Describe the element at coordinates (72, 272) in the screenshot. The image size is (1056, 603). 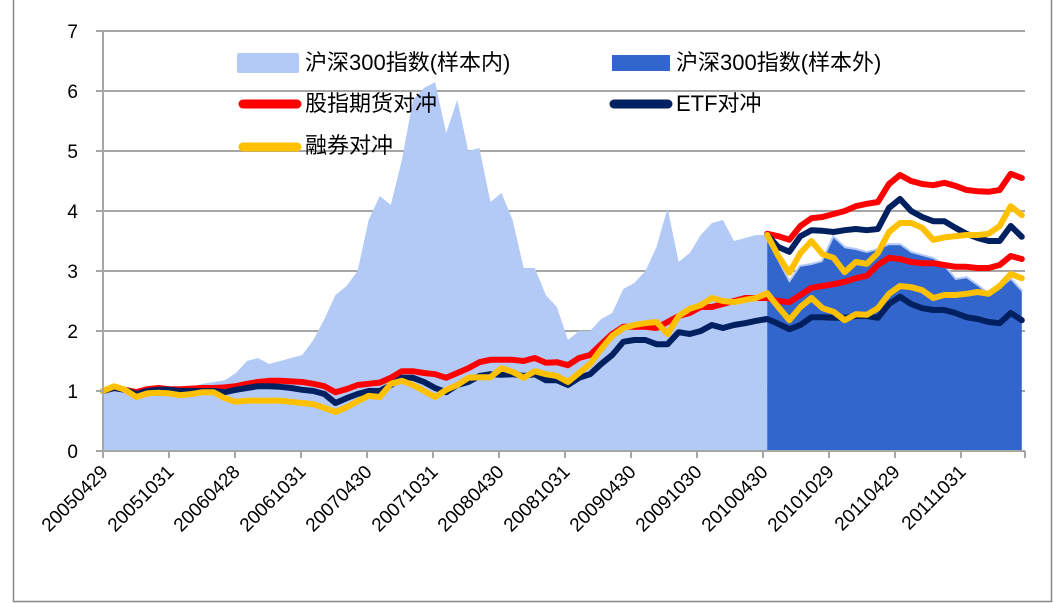
I see `y-tick-label: 3` at that location.